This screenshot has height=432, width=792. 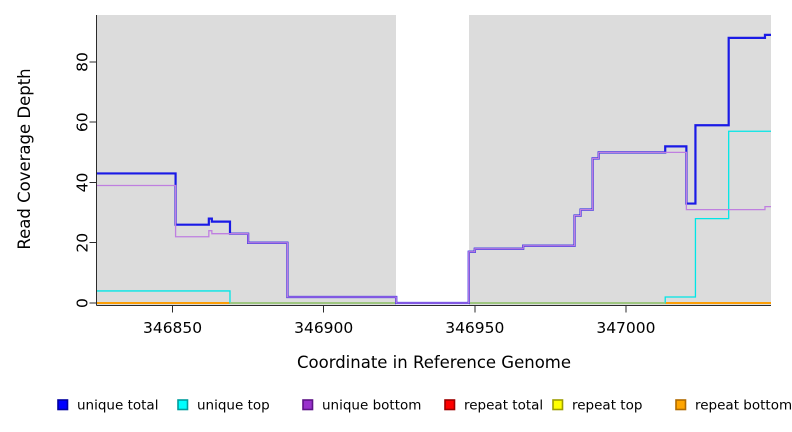 I want to click on legend-swatch-unique-top, so click(x=183, y=405).